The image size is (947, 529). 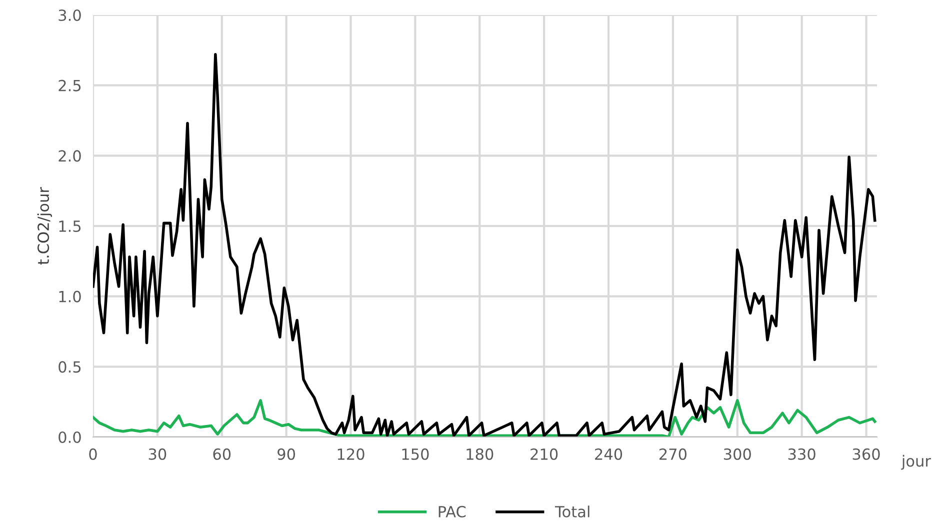 I want to click on x-tick-label: 120, so click(x=351, y=454).